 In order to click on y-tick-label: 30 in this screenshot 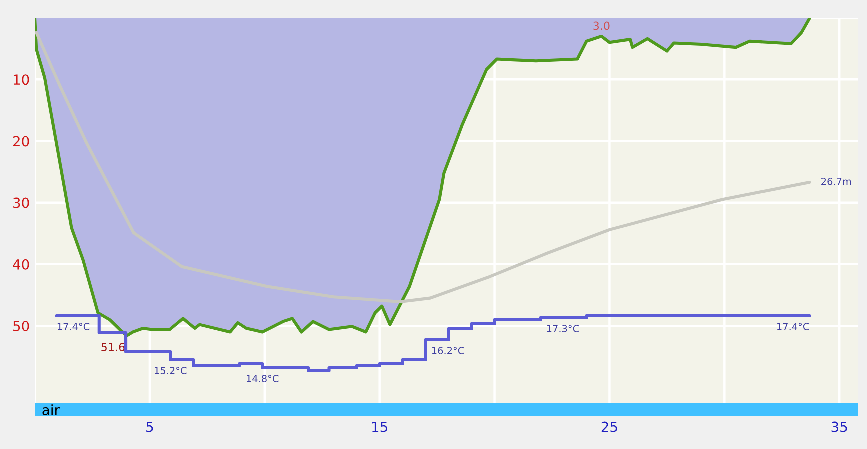, I will do `click(22, 203)`.